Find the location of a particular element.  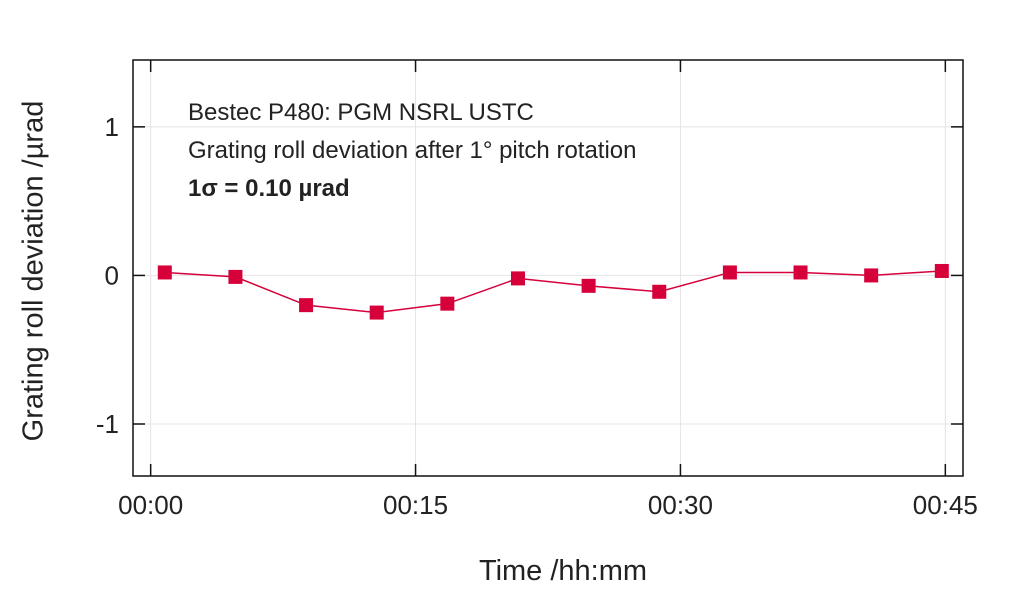

x-tick-label: 00:45 is located at coordinates (945, 505).